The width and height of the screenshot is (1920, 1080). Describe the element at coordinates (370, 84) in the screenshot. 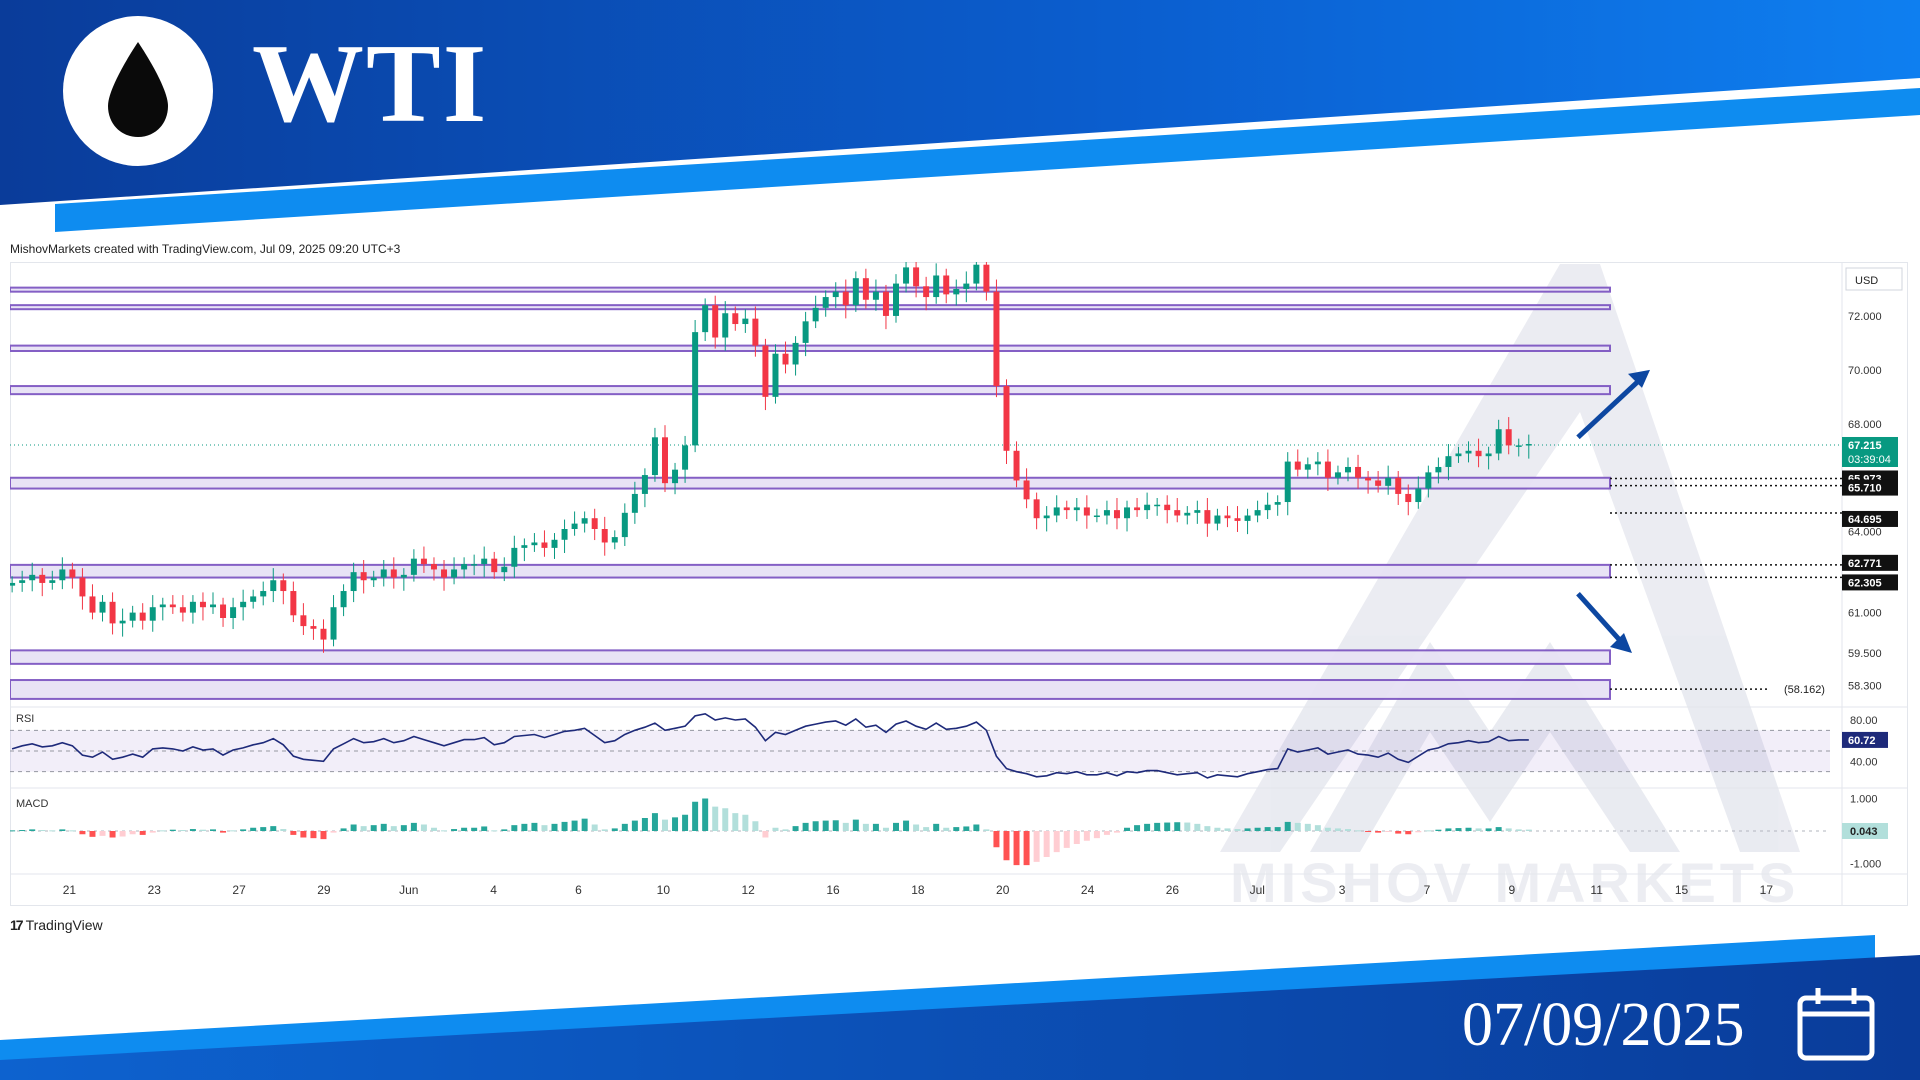

I see `page-title: WTI` at that location.